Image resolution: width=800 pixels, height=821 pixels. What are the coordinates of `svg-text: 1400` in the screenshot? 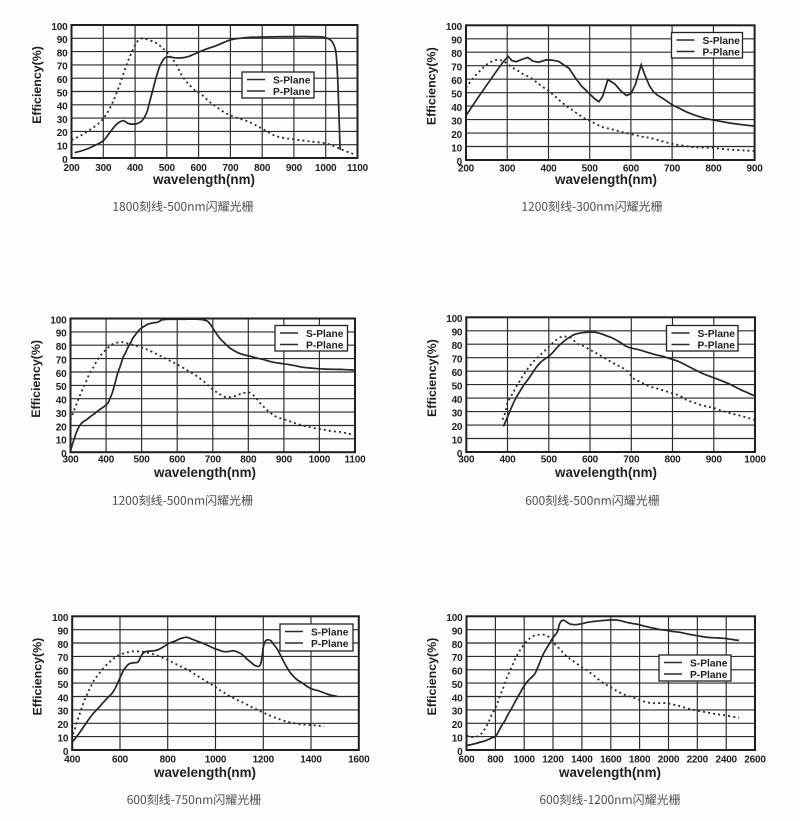 It's located at (311, 760).